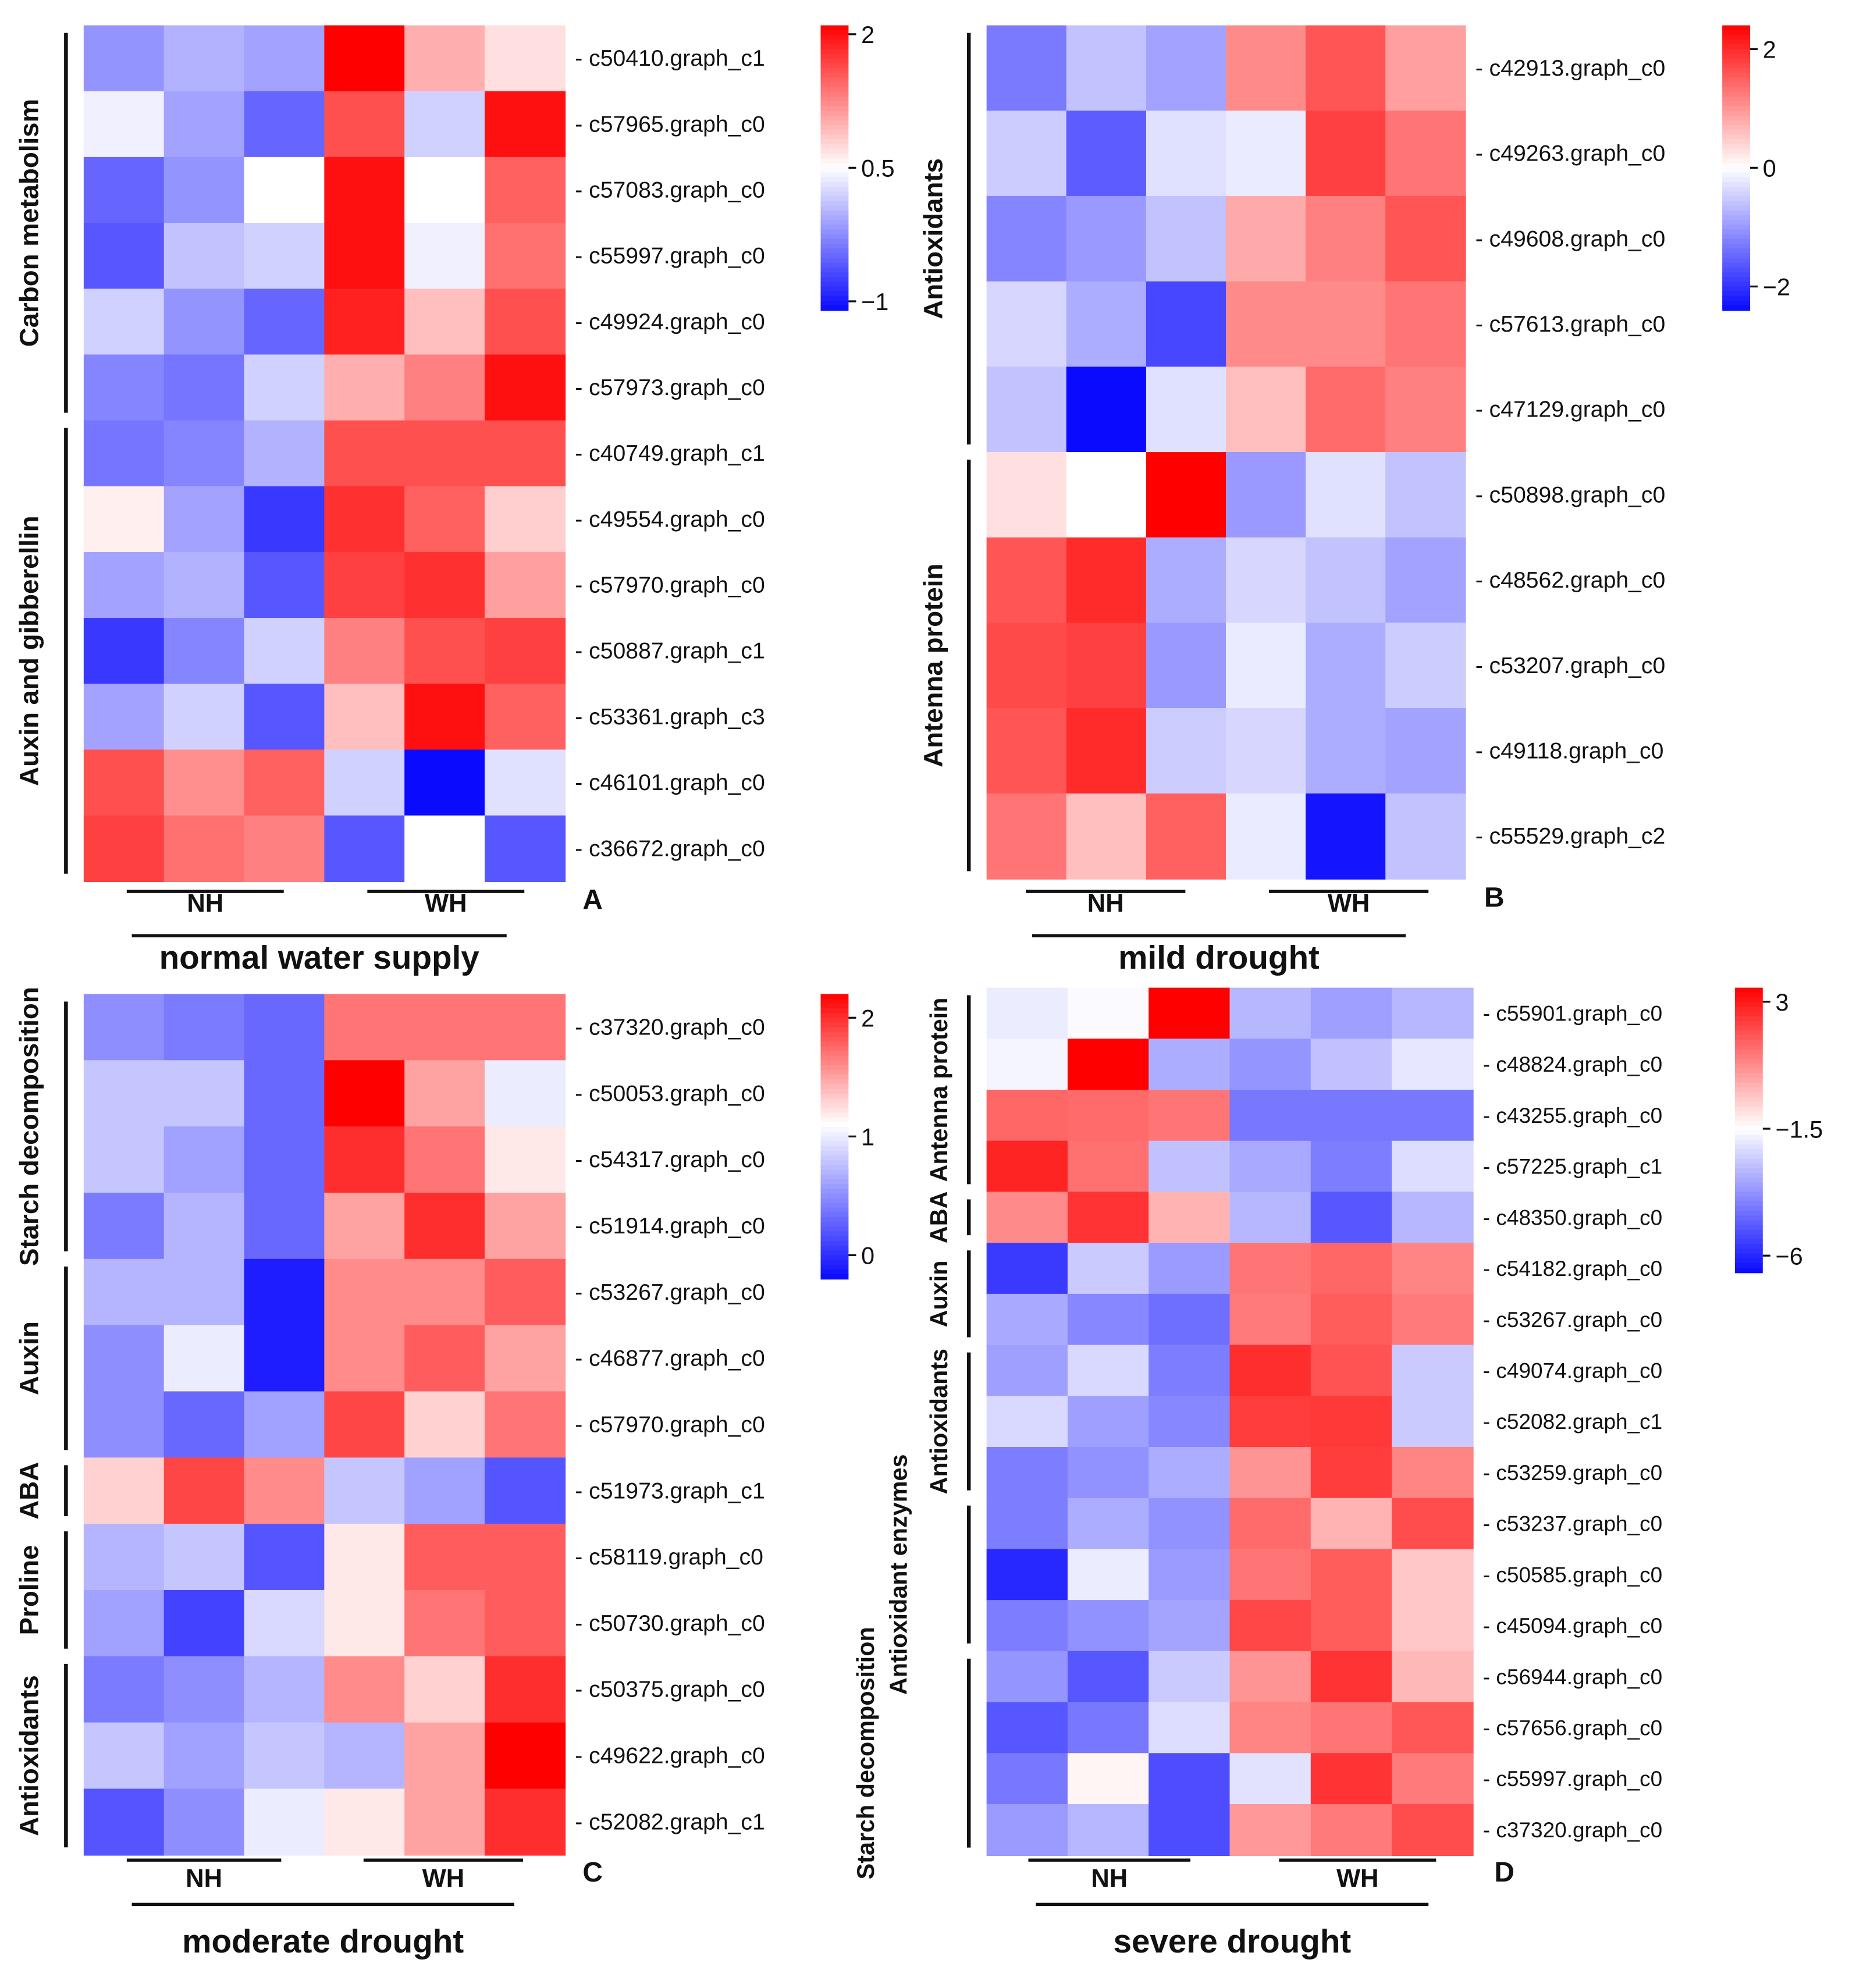 This screenshot has height=1988, width=1849. I want to click on row-label: - c53237.graph_c0, so click(1573, 1524).